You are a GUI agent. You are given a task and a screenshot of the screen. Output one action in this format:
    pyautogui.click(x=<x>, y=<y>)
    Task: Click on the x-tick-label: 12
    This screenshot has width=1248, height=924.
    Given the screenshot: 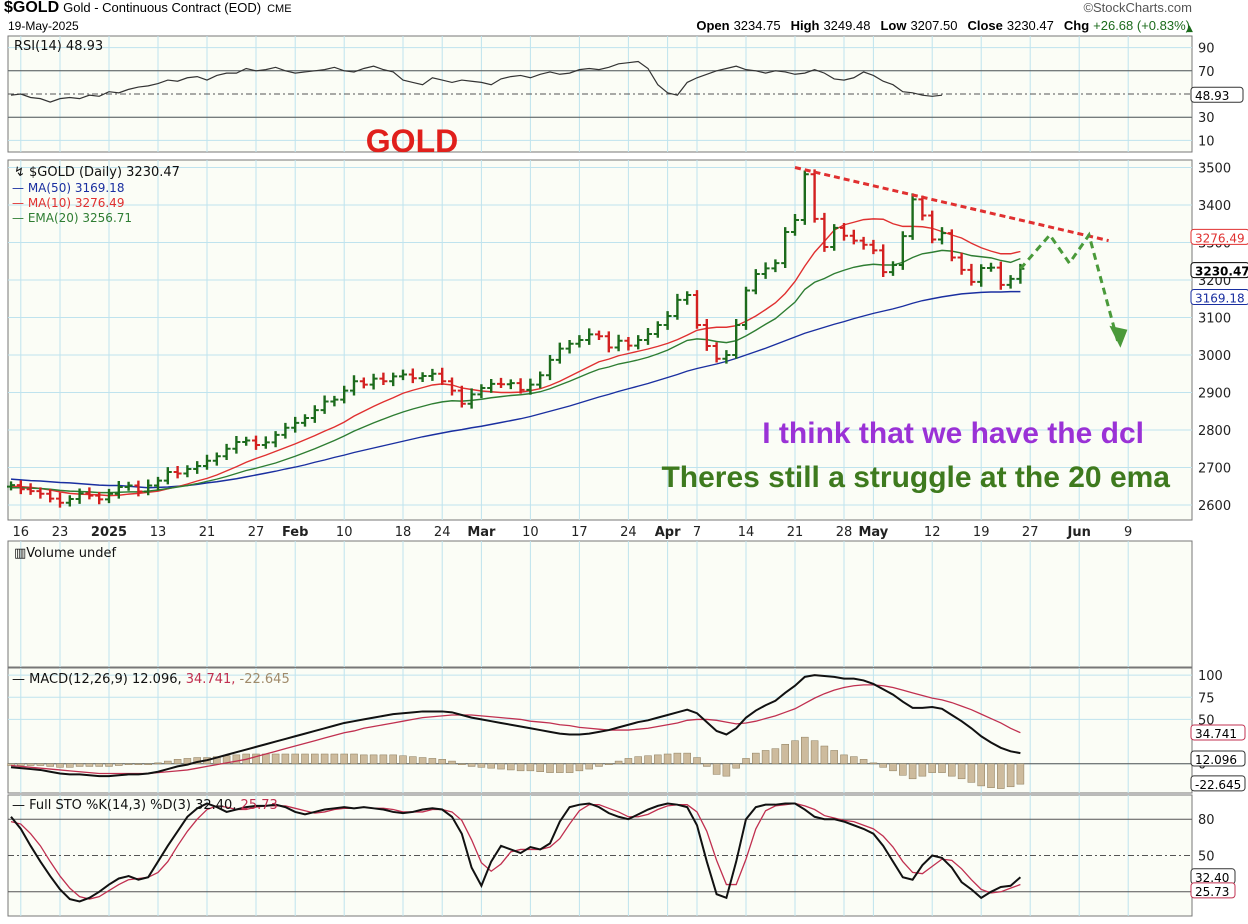 What is the action you would take?
    pyautogui.click(x=932, y=532)
    